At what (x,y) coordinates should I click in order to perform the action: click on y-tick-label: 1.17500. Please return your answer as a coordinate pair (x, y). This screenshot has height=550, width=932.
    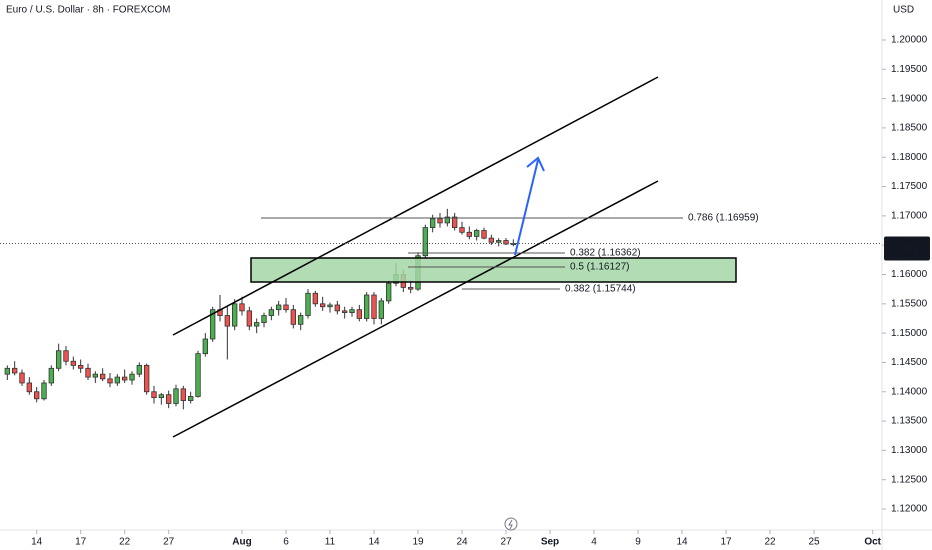
    Looking at the image, I should click on (909, 186).